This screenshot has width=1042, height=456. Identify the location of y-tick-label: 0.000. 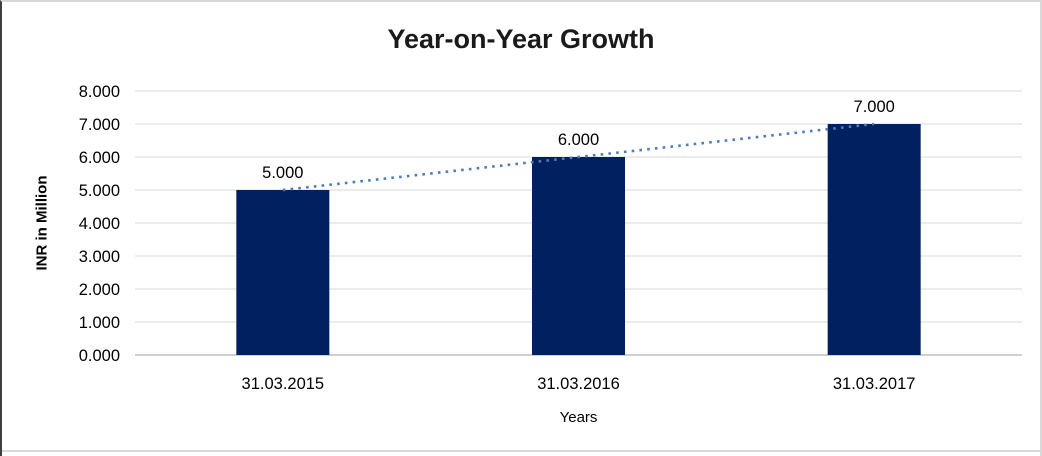
(99, 356).